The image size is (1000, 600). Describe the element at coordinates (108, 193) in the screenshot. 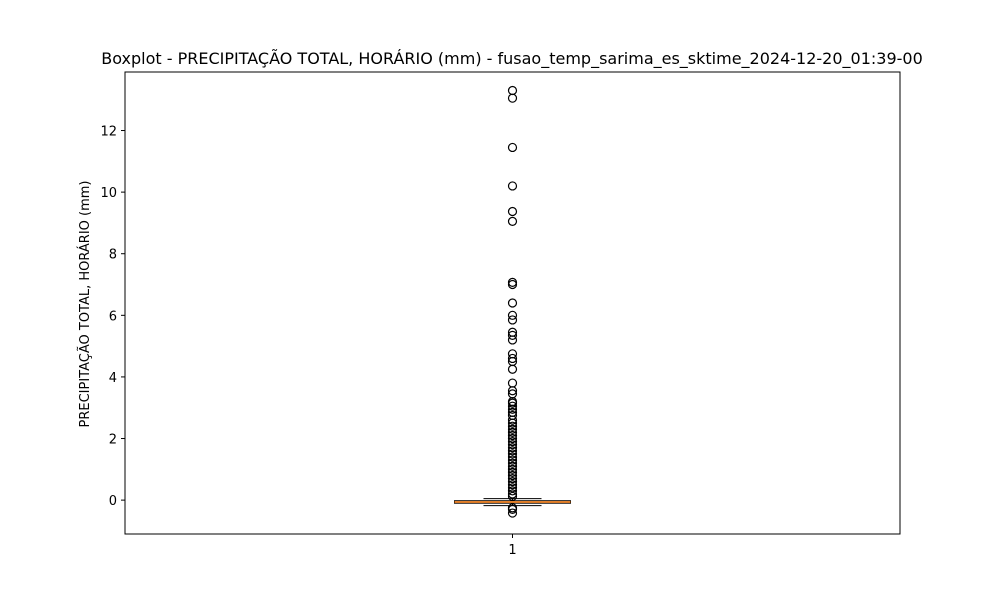

I see `y-tick-label: 10` at that location.